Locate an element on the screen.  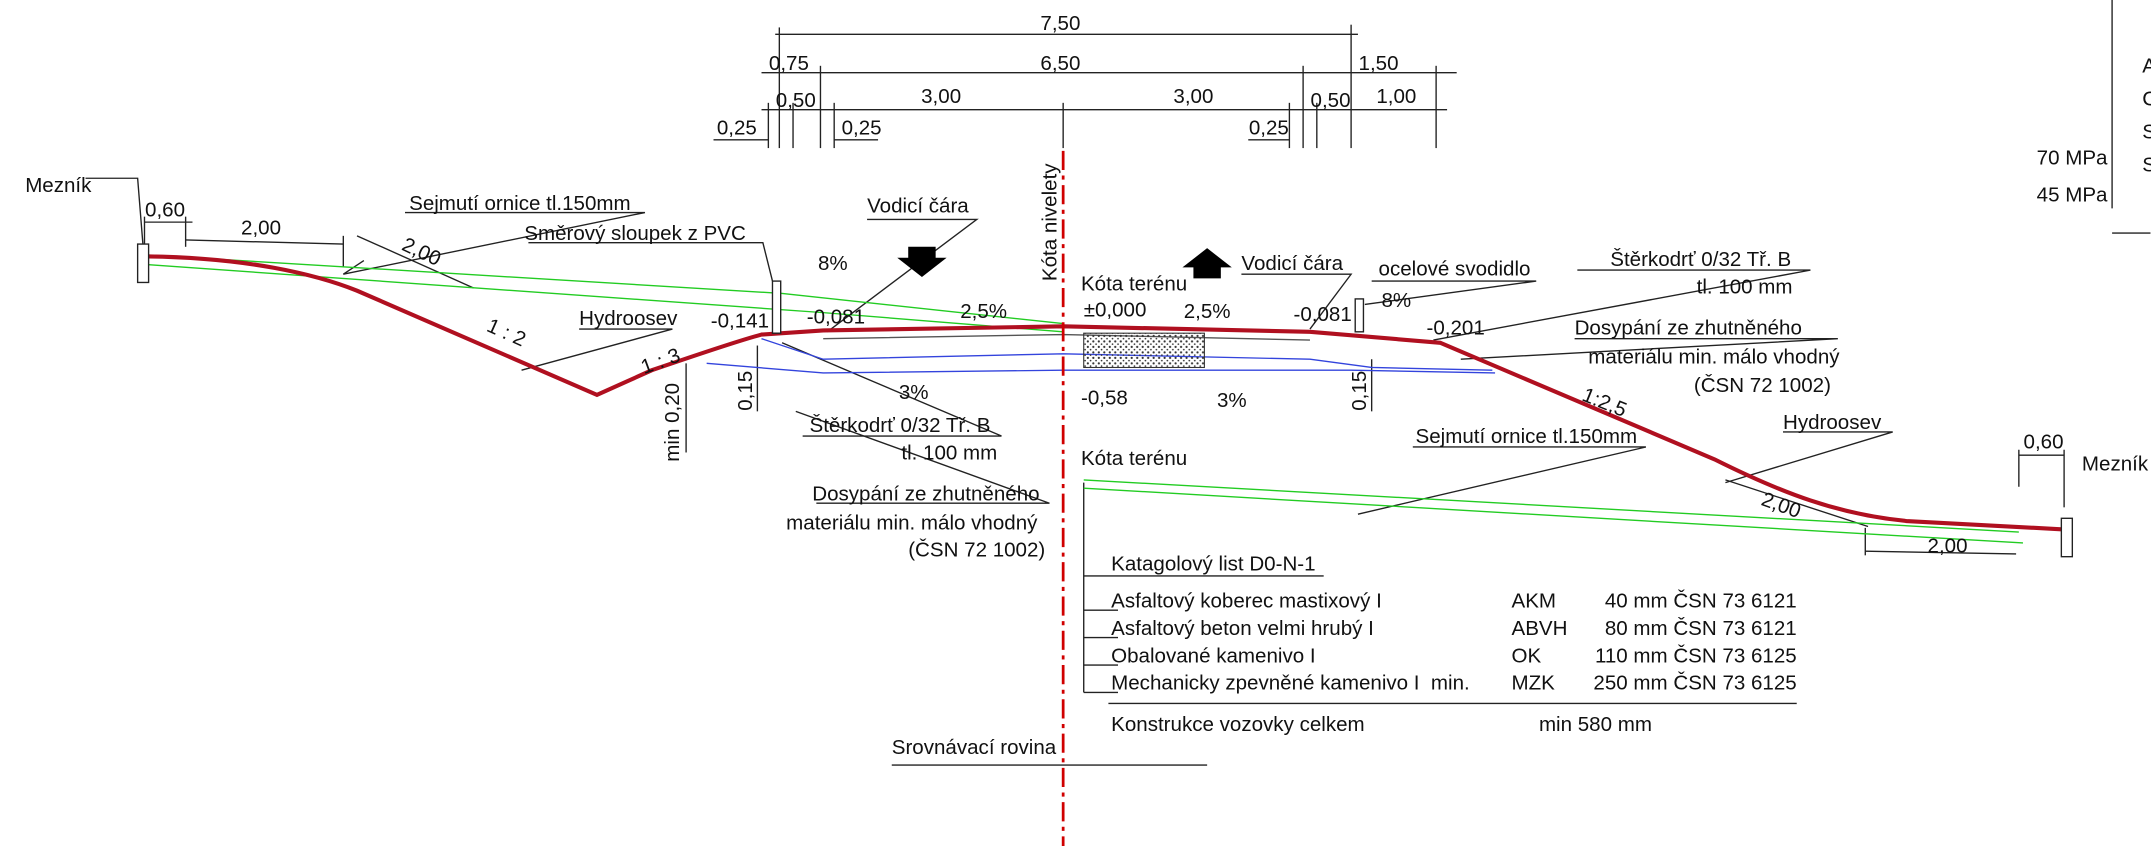
level: -0,141 is located at coordinates (740, 321).